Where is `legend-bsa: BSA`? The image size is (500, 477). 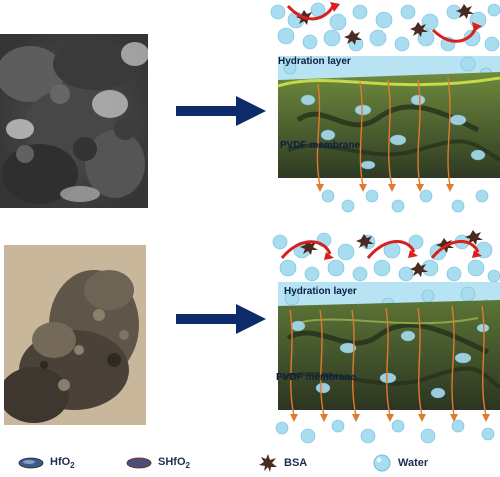 legend-bsa: BSA is located at coordinates (282, 463).